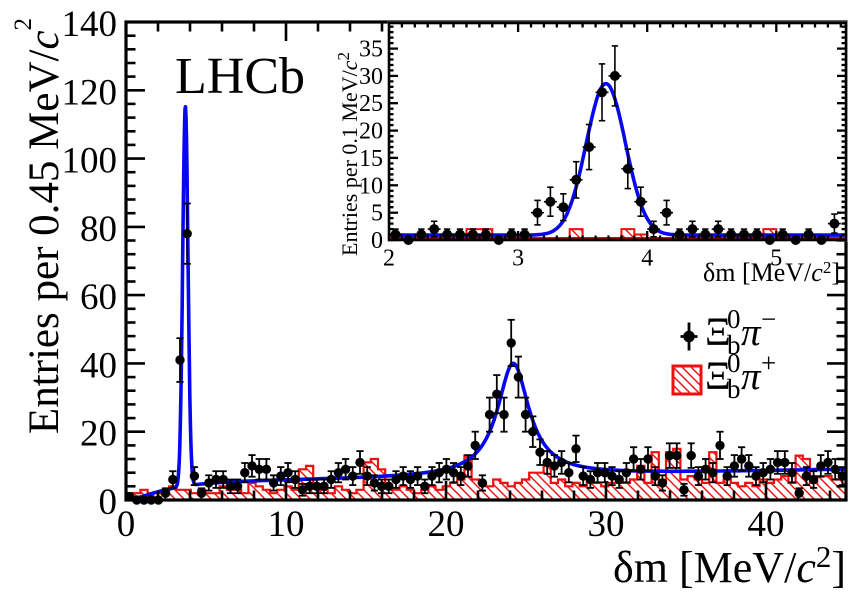 Image resolution: width=855 pixels, height=607 pixels. I want to click on svg-text: 35, so click(371, 50).